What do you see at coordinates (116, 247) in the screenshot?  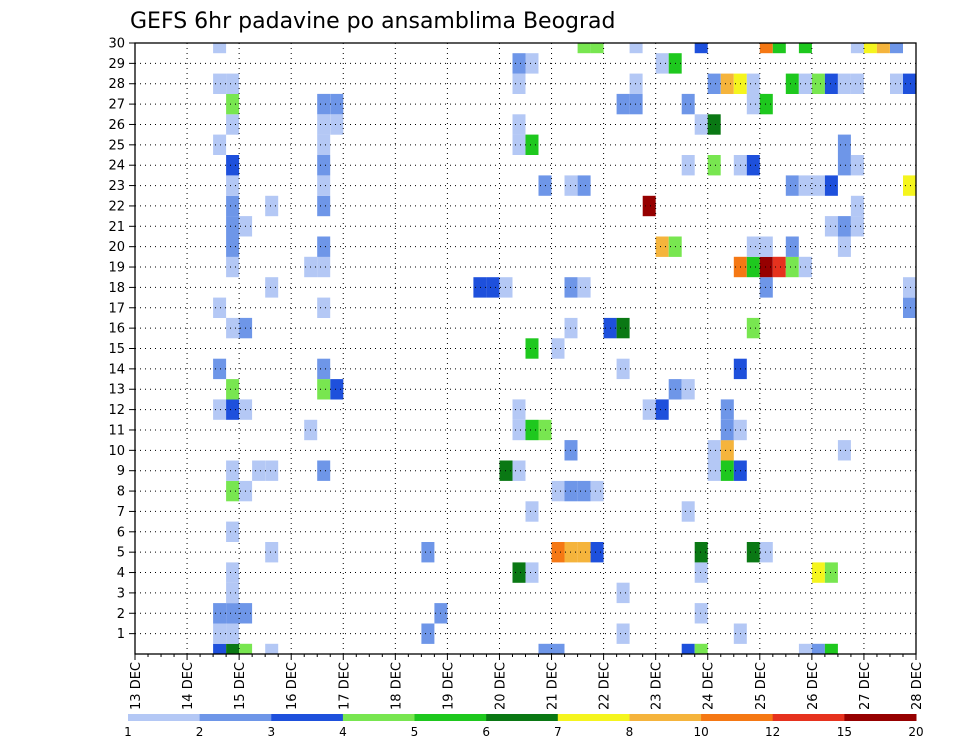 I see `y-tick-label: 20` at bounding box center [116, 247].